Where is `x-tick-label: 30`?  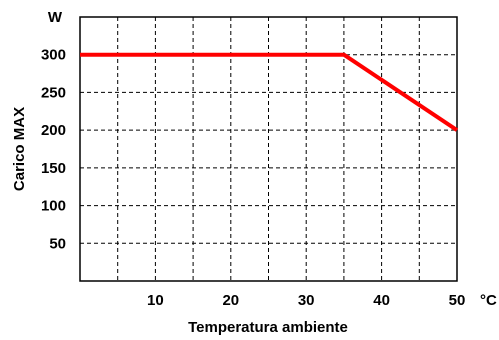
x-tick-label: 30 is located at coordinates (306, 300).